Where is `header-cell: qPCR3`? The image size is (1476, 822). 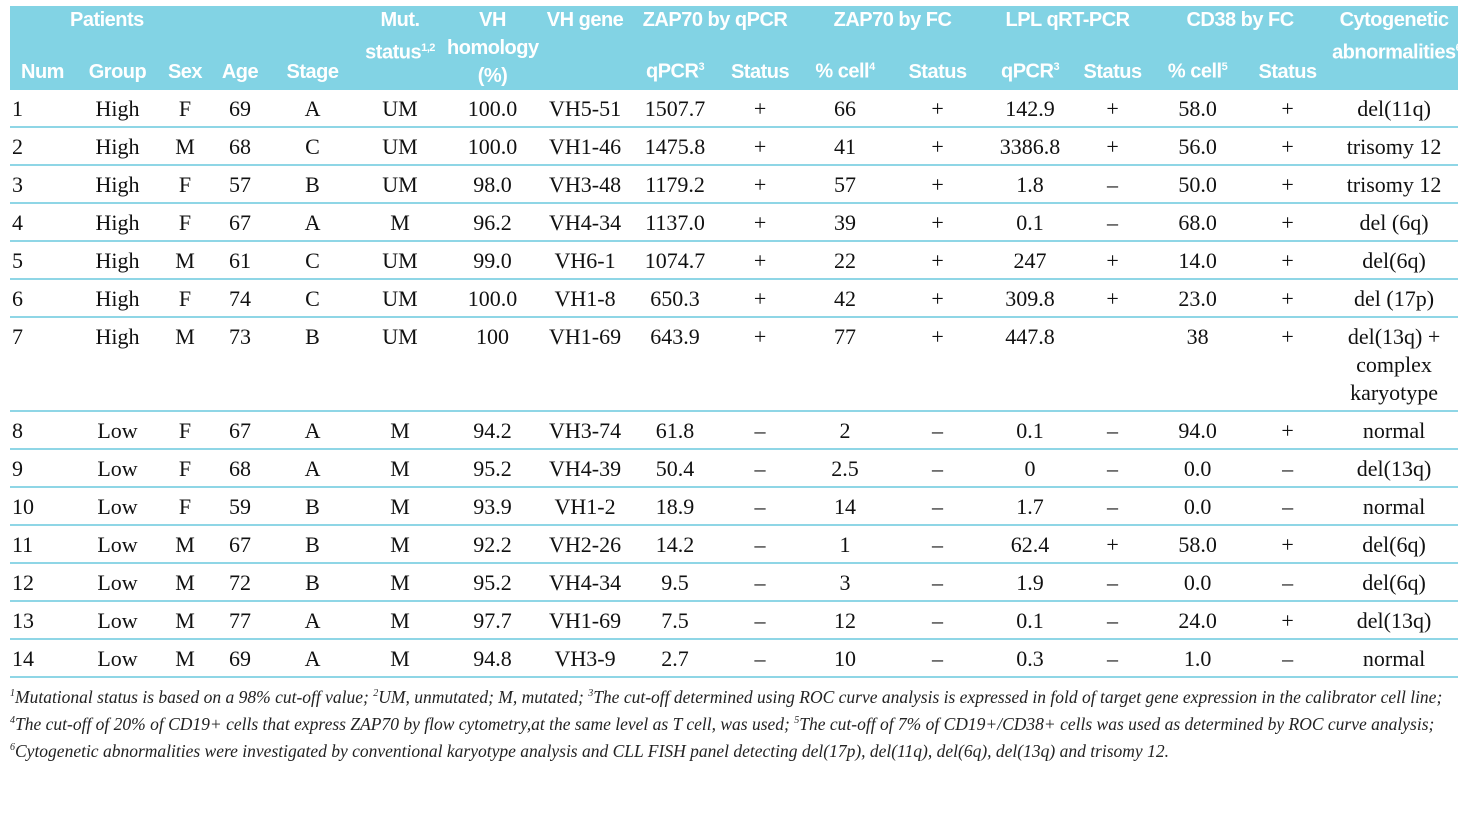 header-cell: qPCR3 is located at coordinates (1030, 66).